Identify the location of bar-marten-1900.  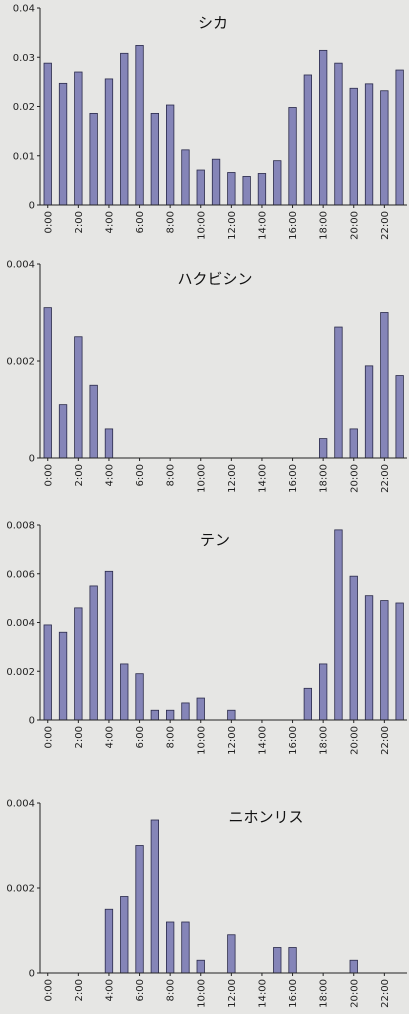
(338, 625).